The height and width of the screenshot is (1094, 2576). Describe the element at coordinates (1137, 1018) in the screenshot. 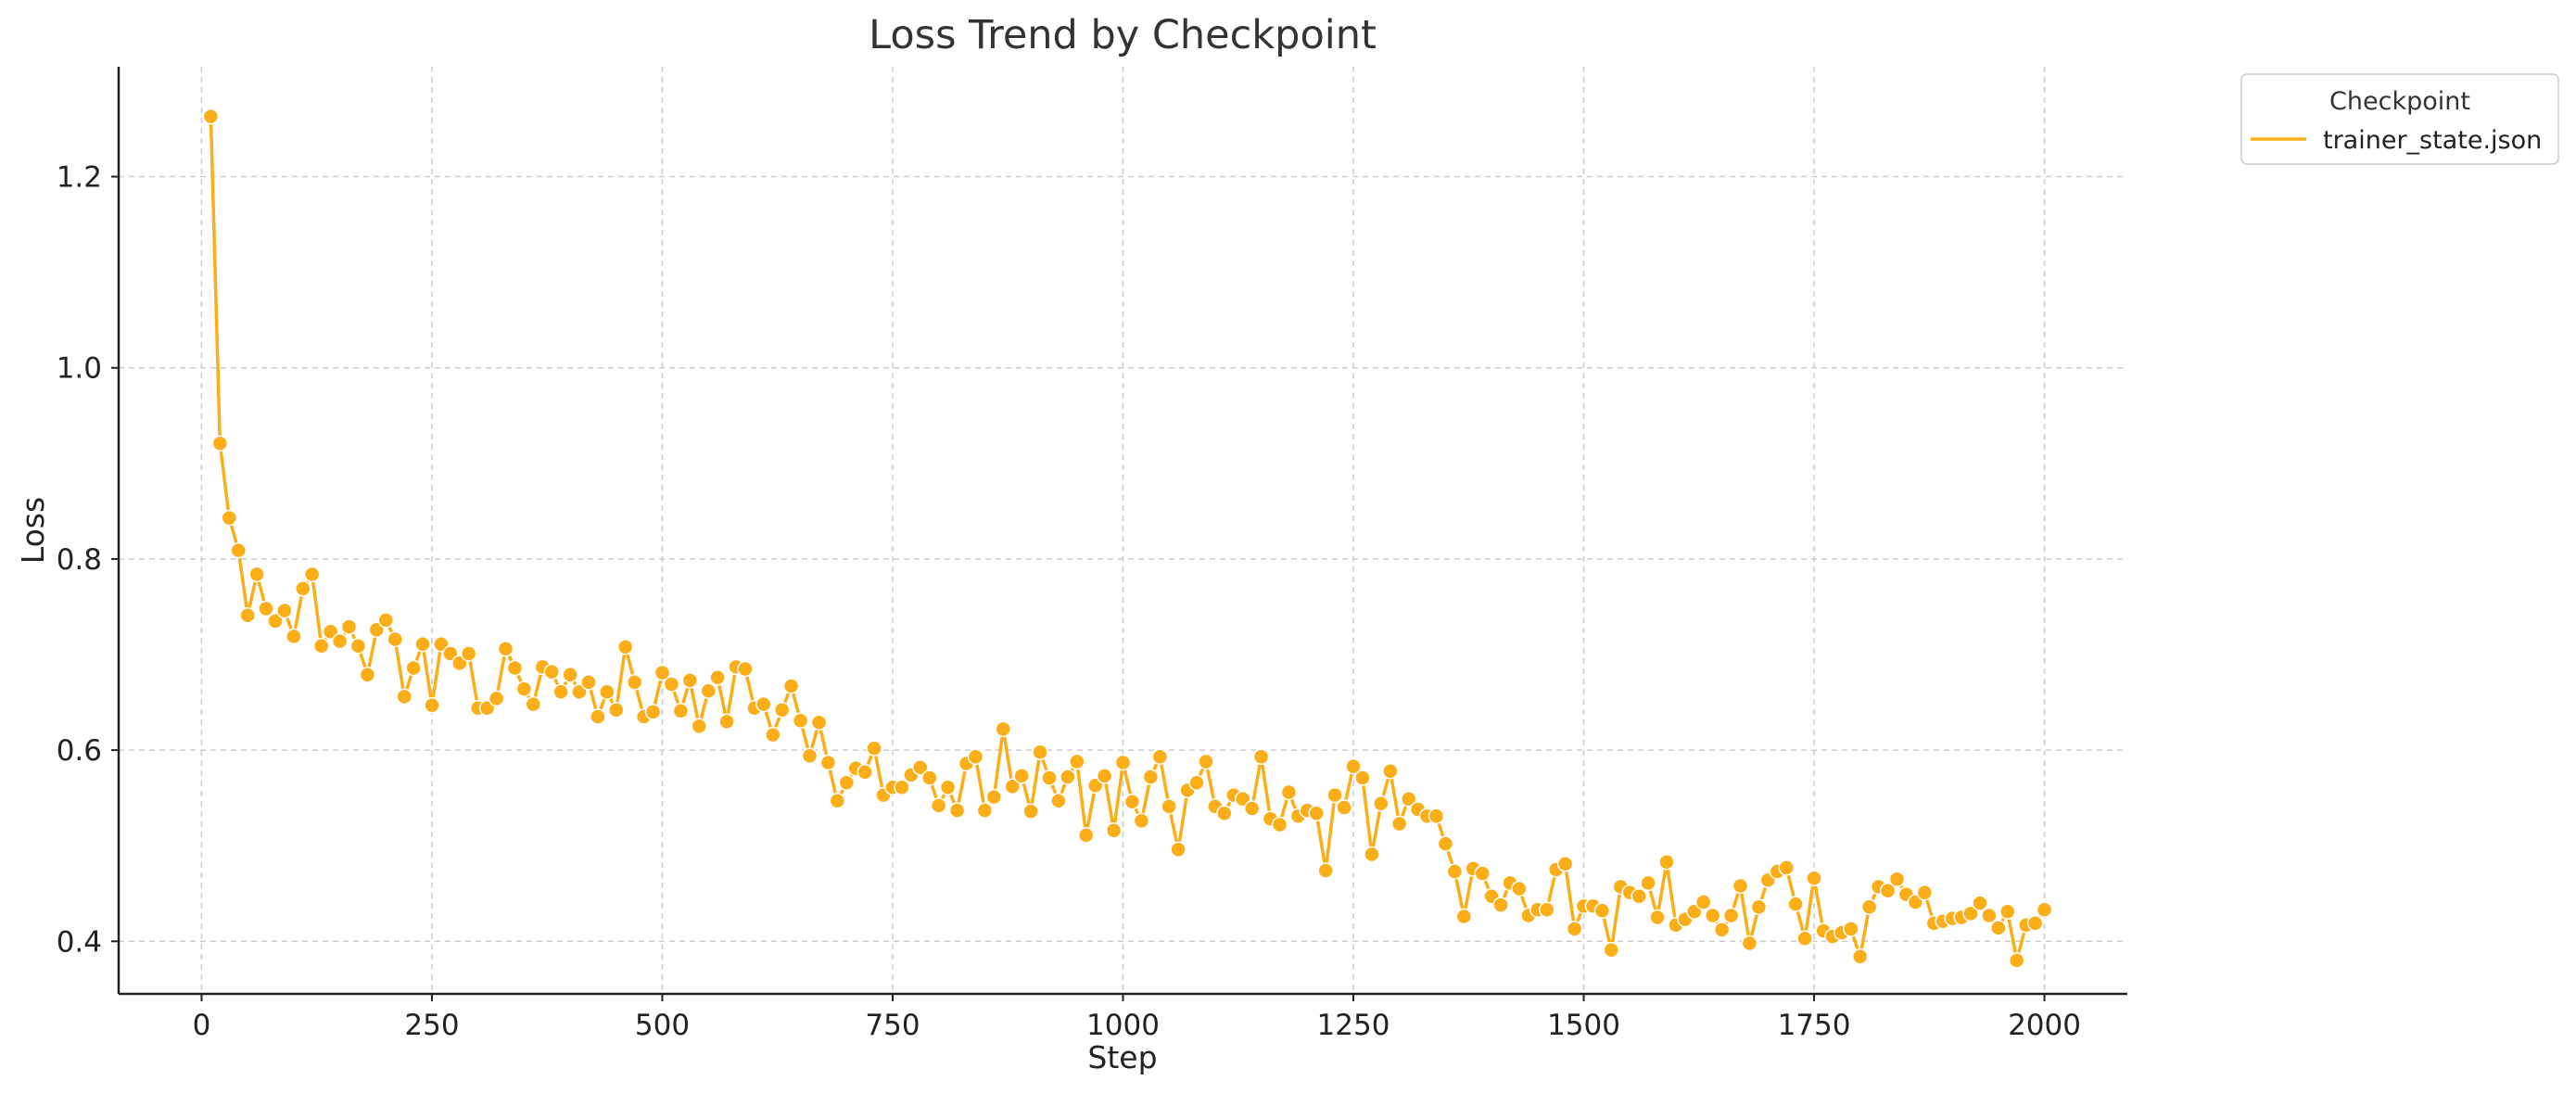

I see `x-ticks: 0 250 500 750 1000 1250 1500 1750 2000` at that location.